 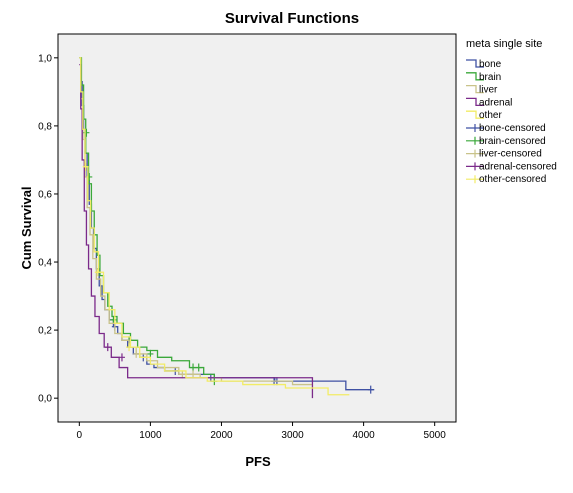 I want to click on legend-label: other, so click(x=490, y=115).